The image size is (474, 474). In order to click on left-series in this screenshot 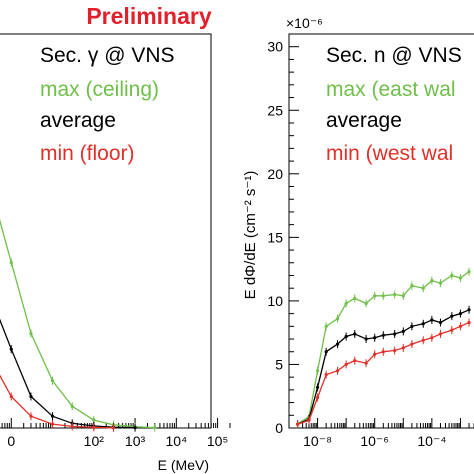, I will do `click(78, 325)`.